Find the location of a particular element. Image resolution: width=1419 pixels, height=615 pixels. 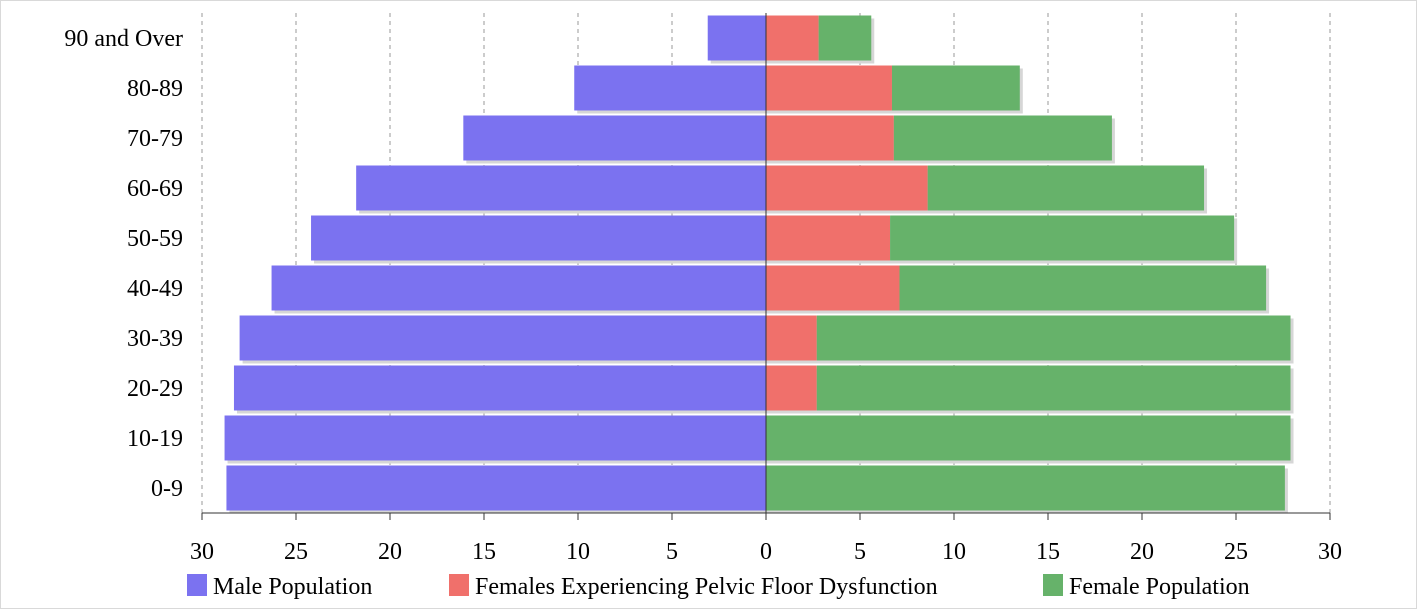

category-label: 90 and Over is located at coordinates (123, 39).